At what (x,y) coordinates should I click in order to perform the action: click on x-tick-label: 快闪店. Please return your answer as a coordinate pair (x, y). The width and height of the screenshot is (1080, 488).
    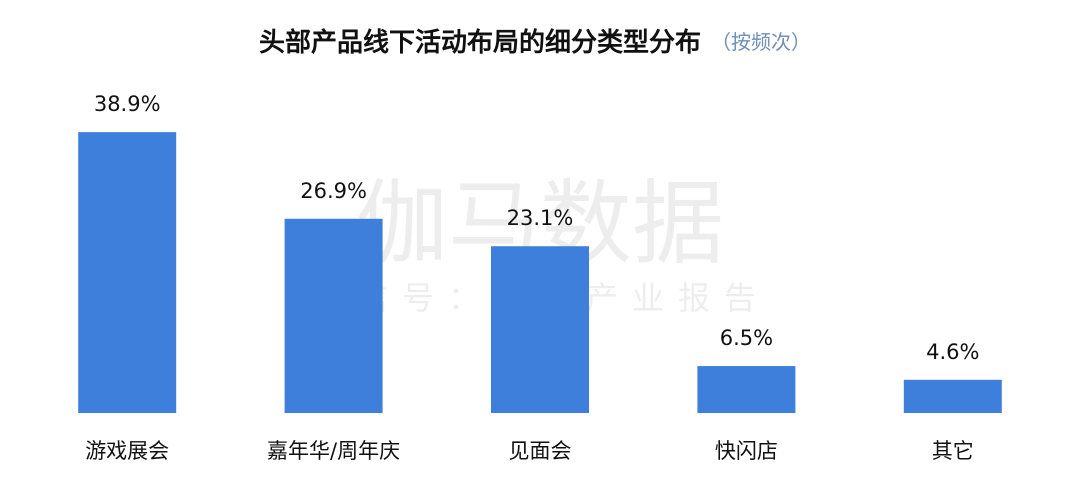
    Looking at the image, I should click on (746, 451).